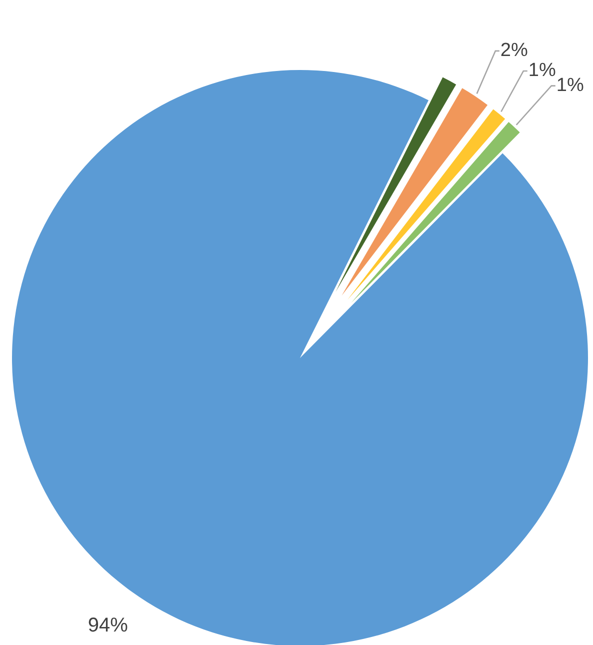 The height and width of the screenshot is (645, 593). I want to click on data-label: 2%, so click(514, 50).